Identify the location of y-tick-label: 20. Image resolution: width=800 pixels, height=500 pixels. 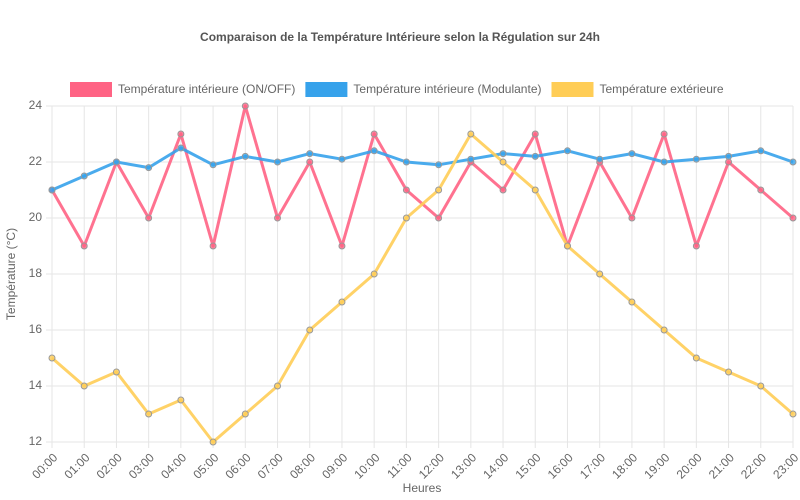
(36, 217).